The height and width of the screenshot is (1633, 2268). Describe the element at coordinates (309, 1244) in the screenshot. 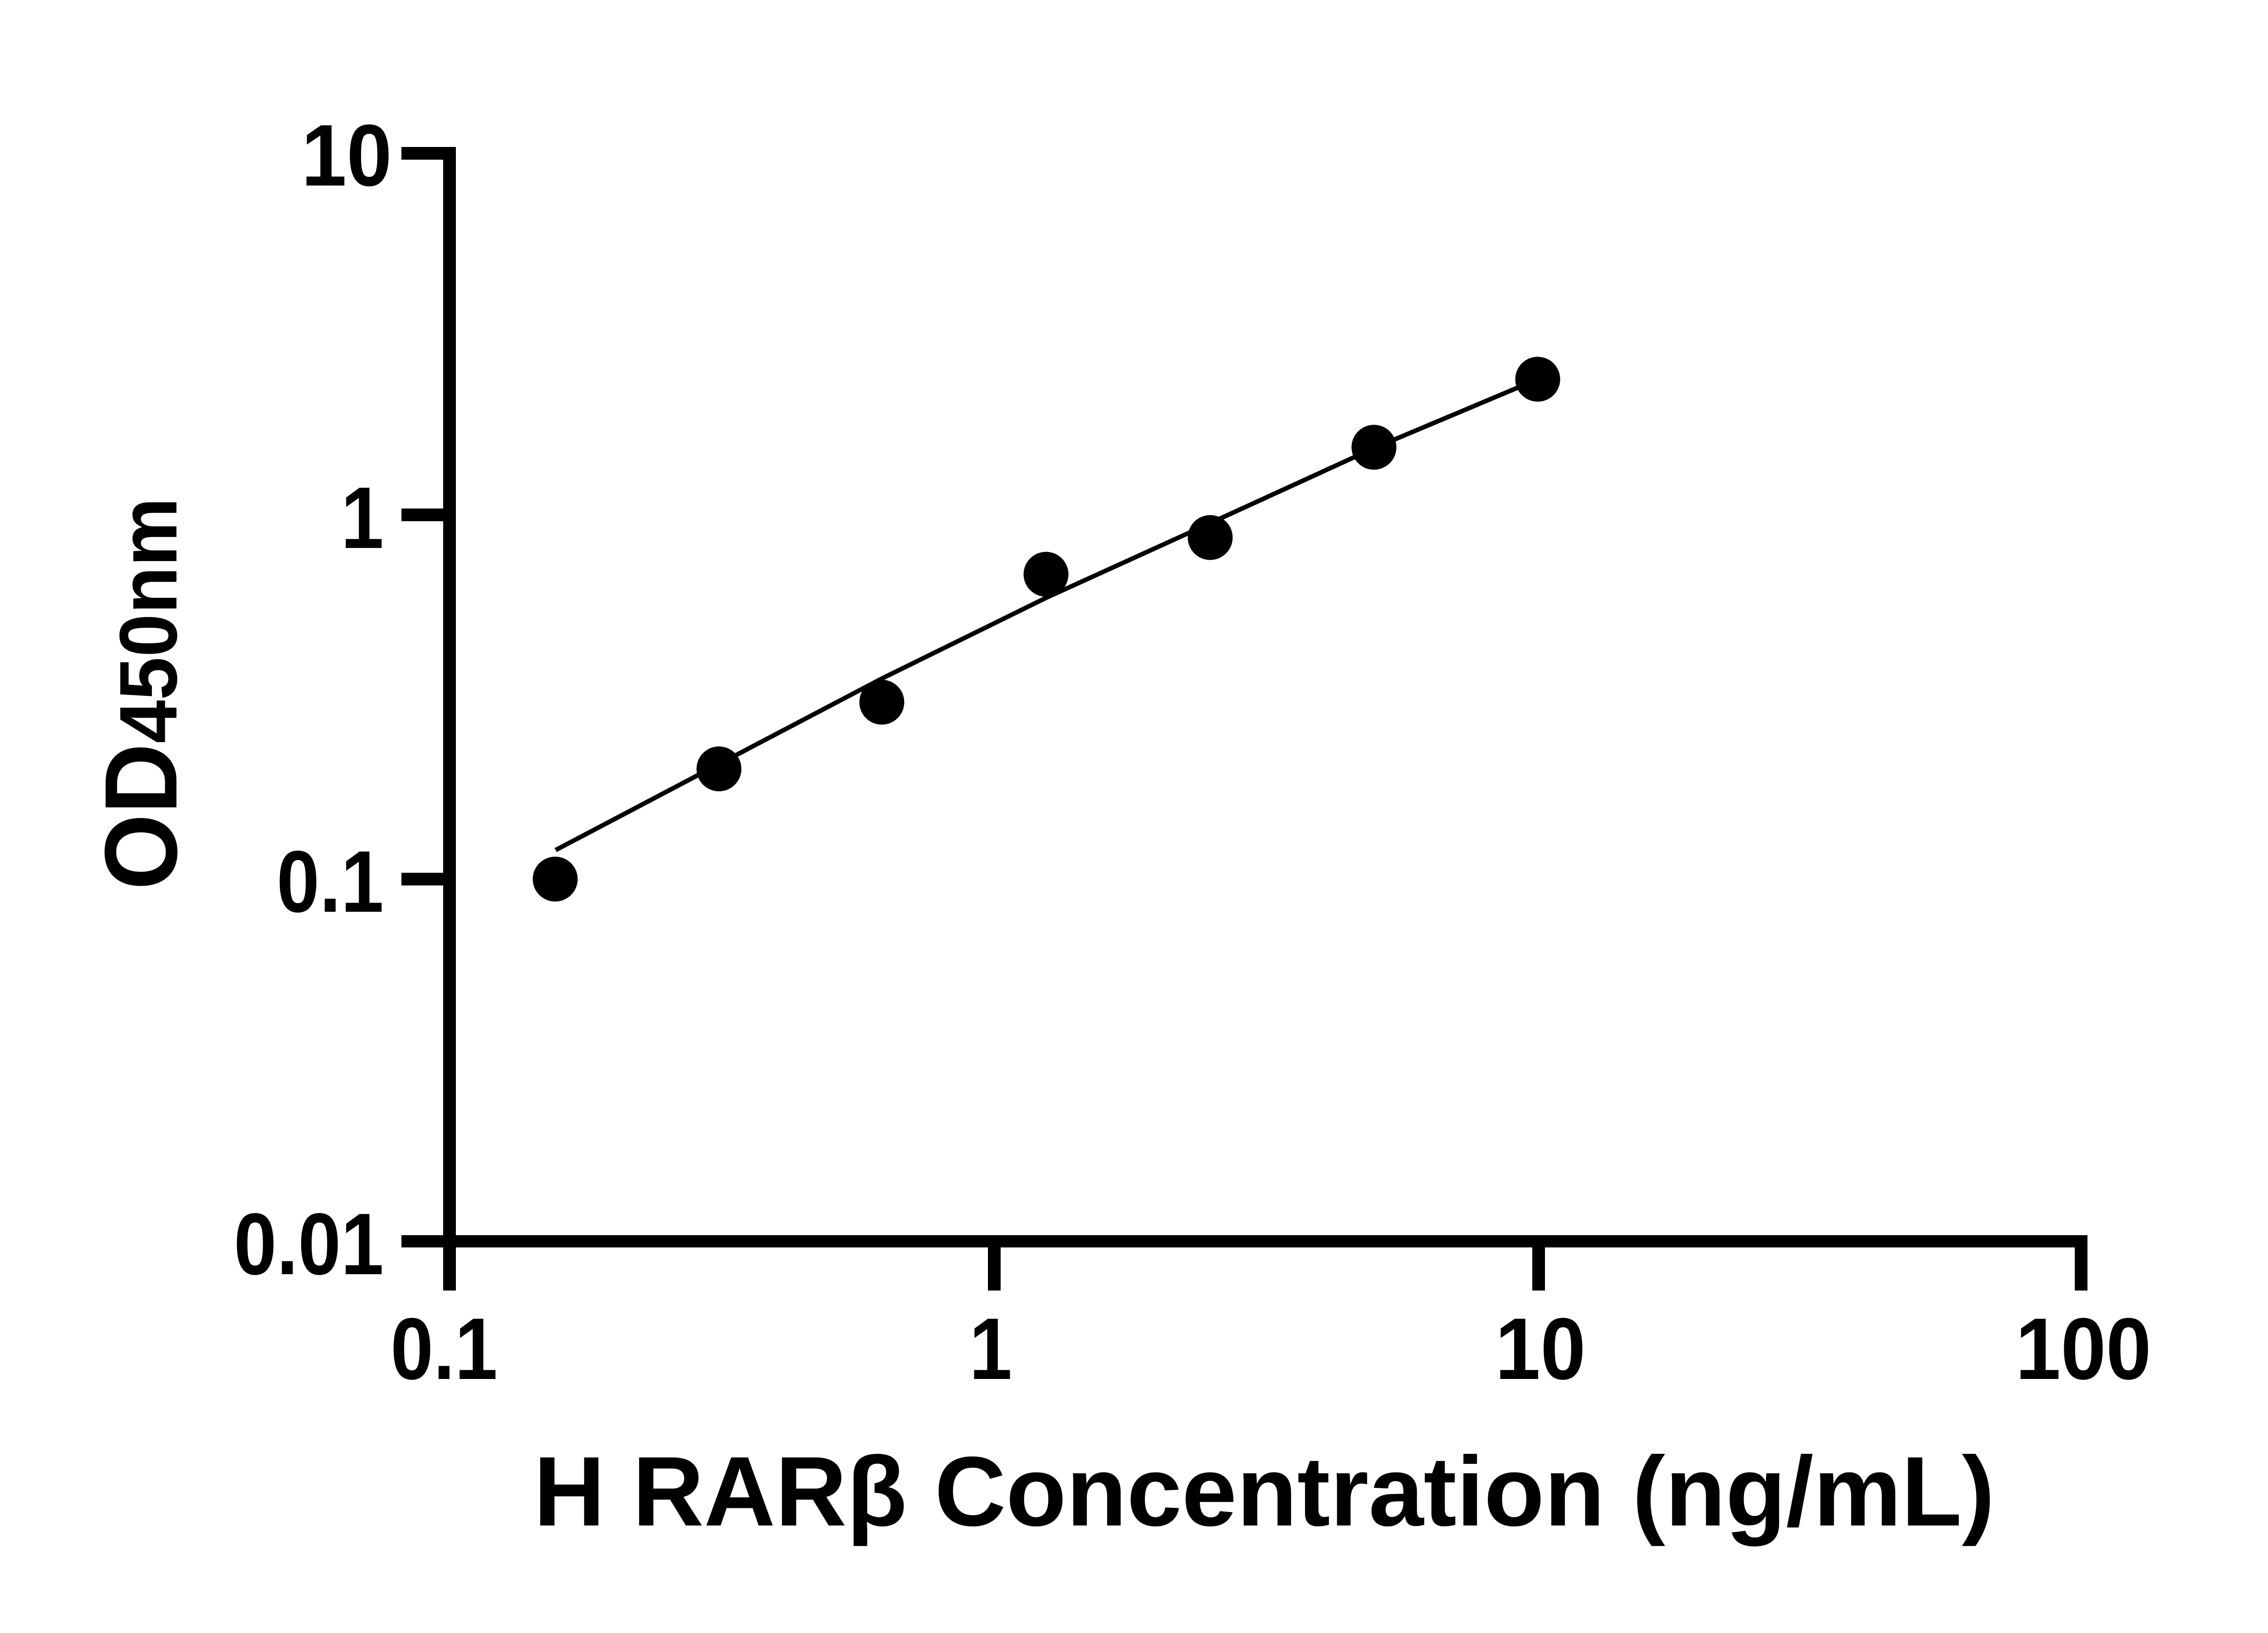

I see `svg-text: 0.01` at that location.